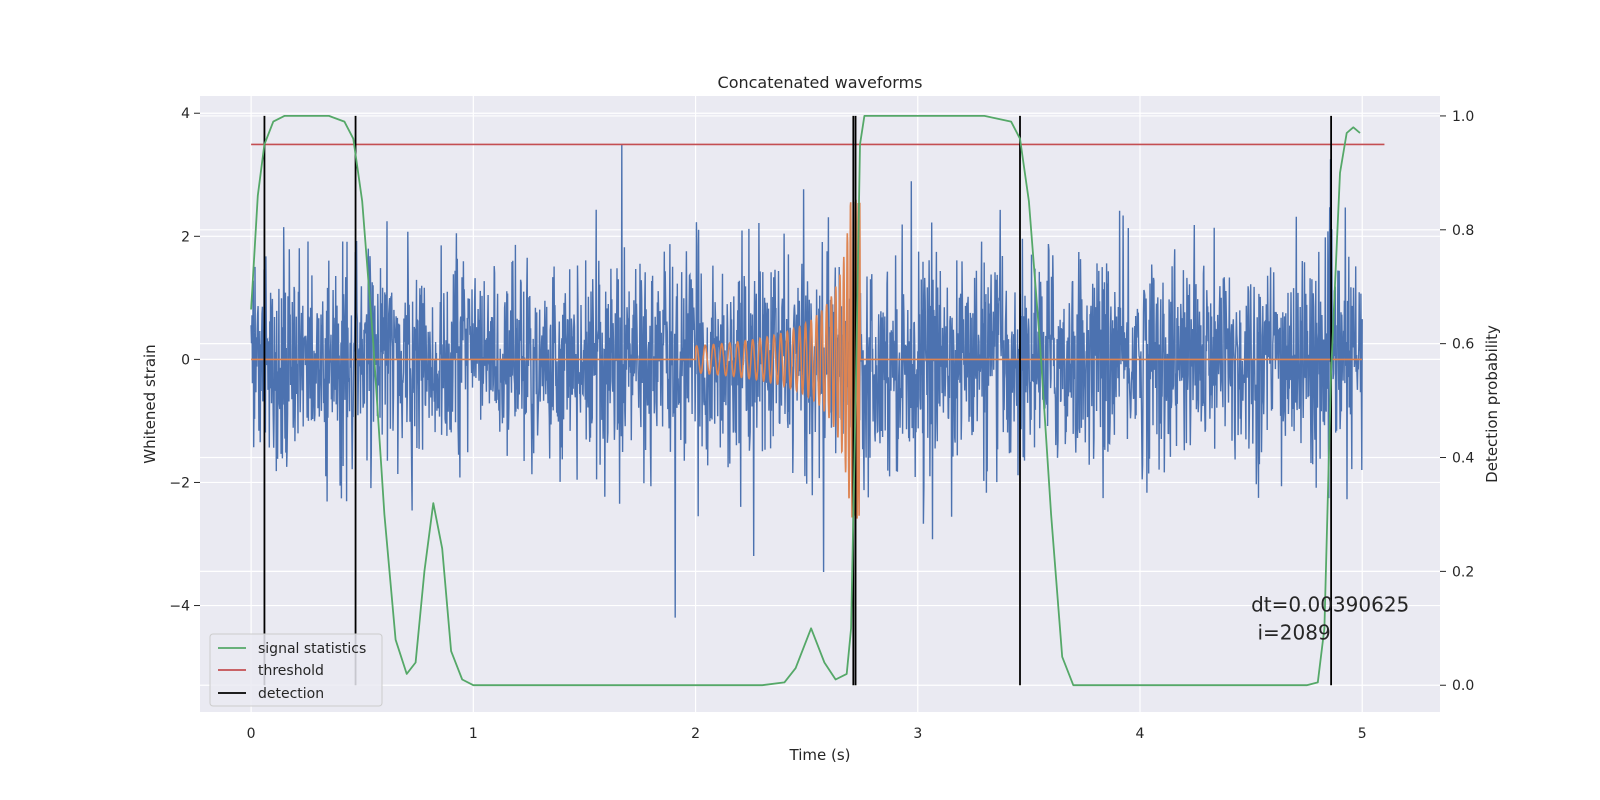  What do you see at coordinates (820, 755) in the screenshot?
I see `x-axis-label: Time (s)` at bounding box center [820, 755].